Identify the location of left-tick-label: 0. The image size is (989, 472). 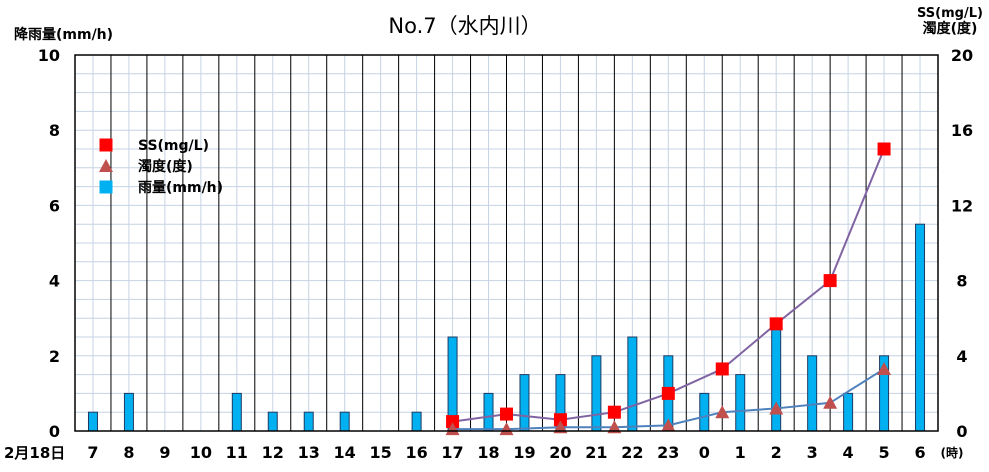
(54, 431).